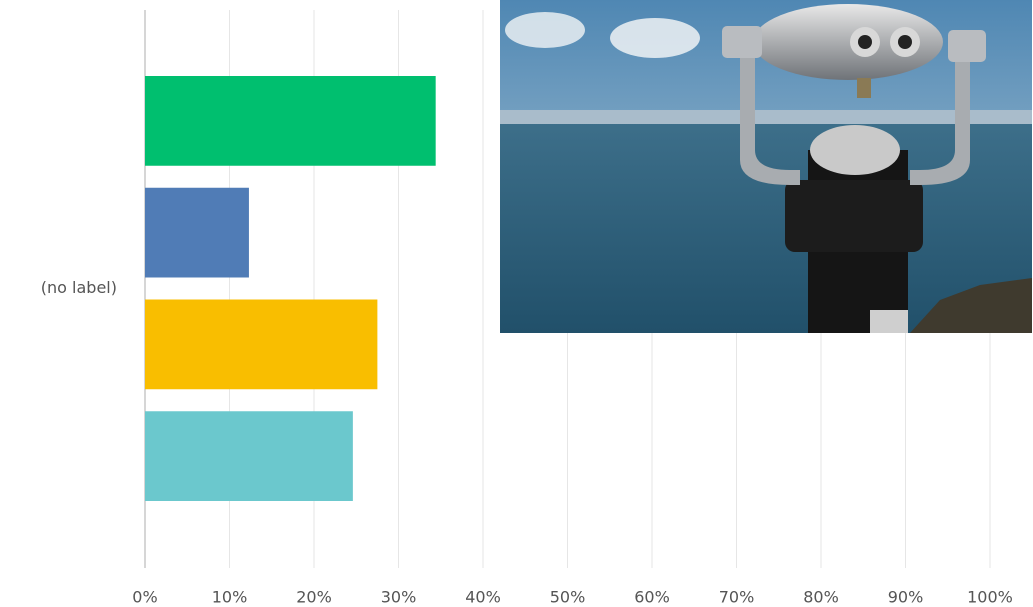 This screenshot has width=1033, height=607. I want to click on x-tick-label: 90%, so click(906, 597).